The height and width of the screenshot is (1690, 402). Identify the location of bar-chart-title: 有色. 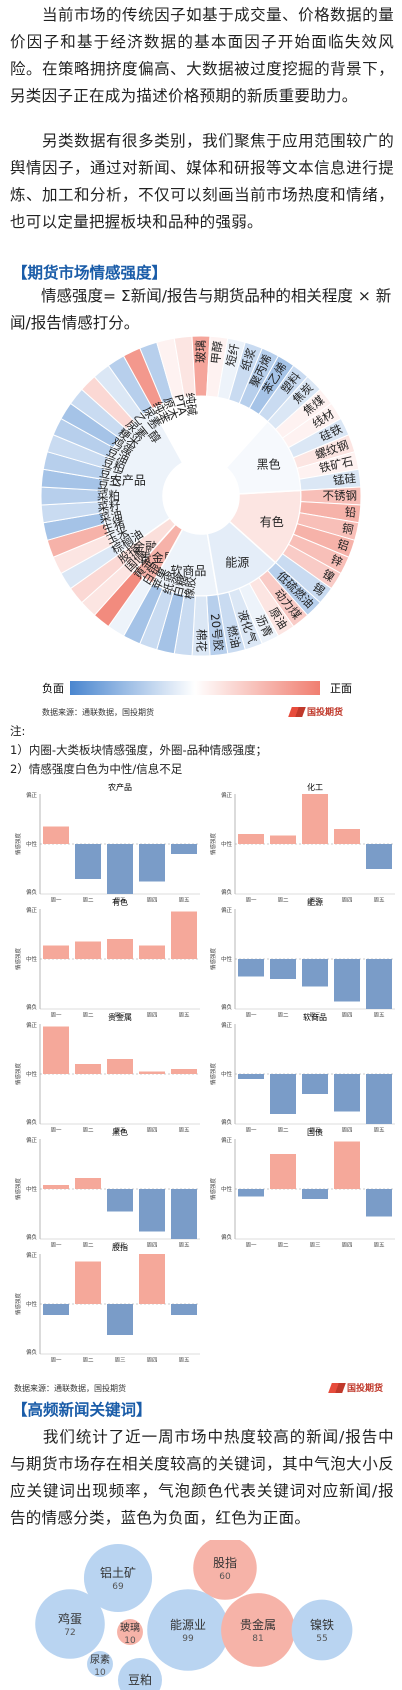
(120, 902).